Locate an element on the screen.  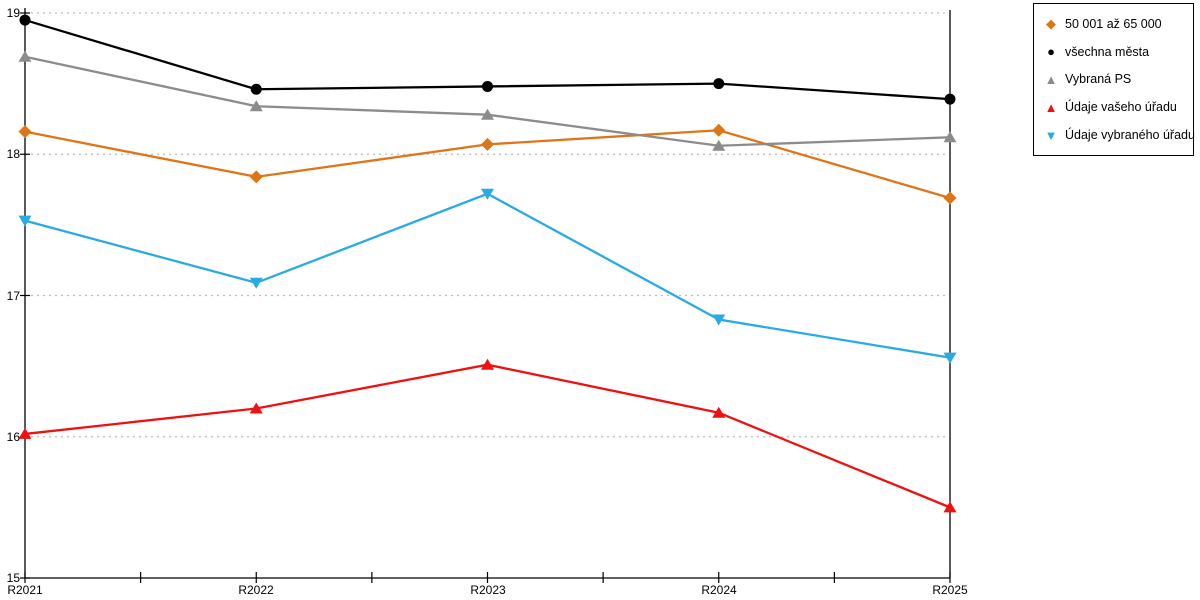
legend-item: ● všechna města is located at coordinates (1116, 52).